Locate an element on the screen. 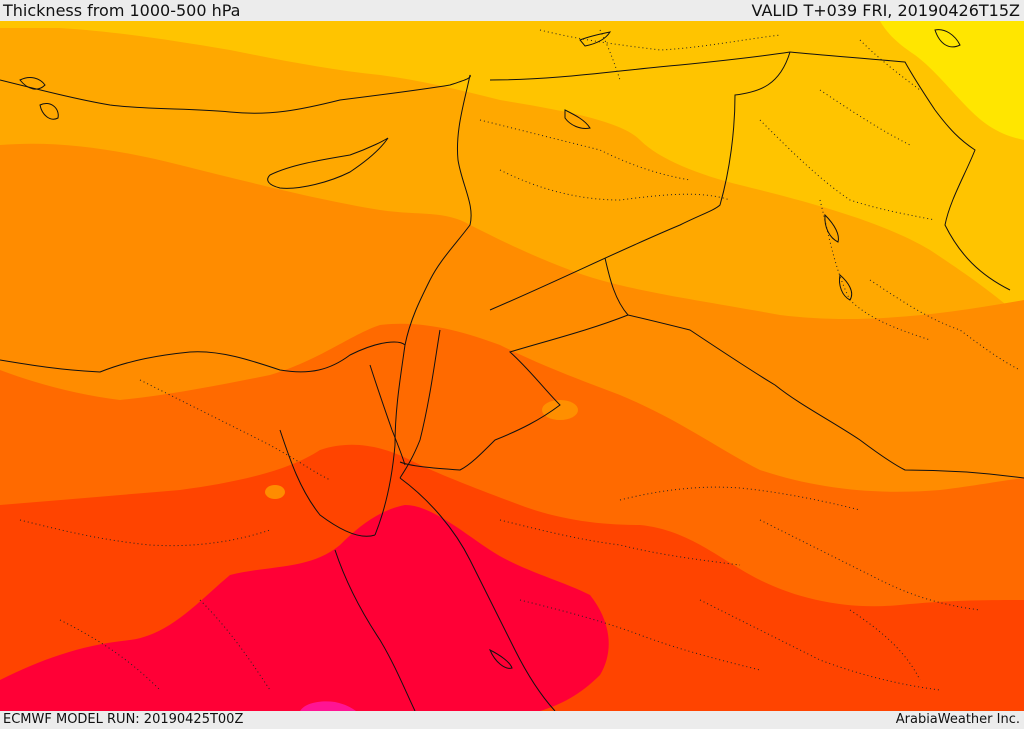 The width and height of the screenshot is (1024, 729). blob-dark-orange is located at coordinates (275, 492).